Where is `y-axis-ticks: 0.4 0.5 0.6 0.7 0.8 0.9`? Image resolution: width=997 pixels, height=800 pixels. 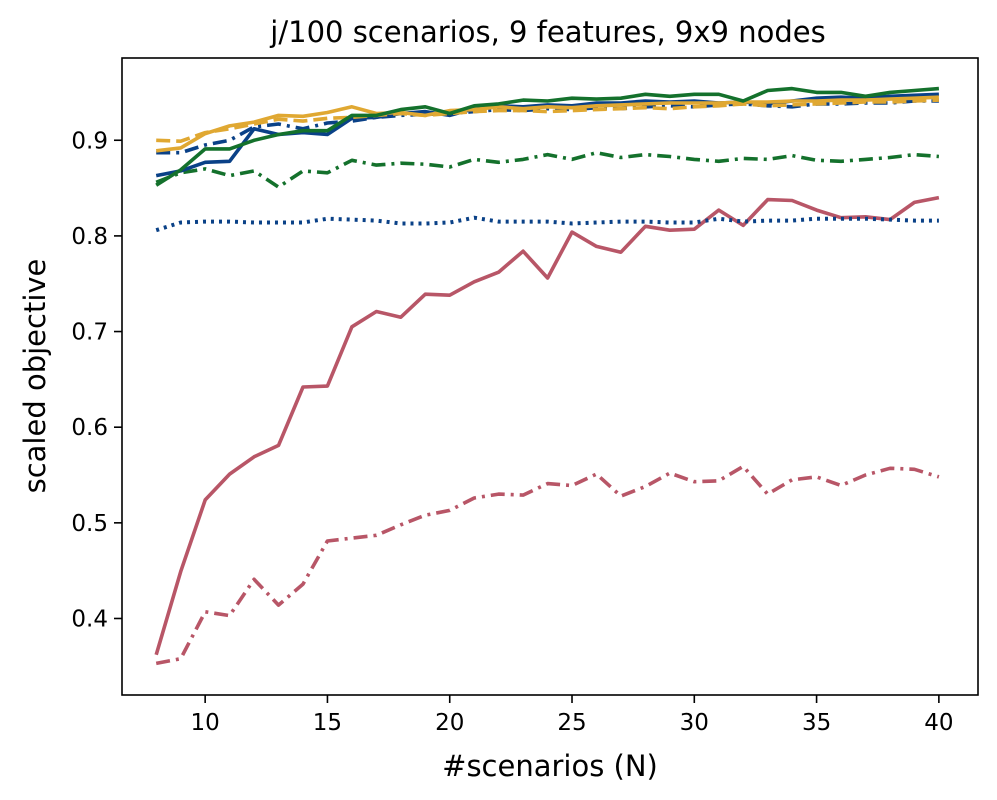
y-axis-ticks: 0.4 0.5 0.6 0.7 0.8 0.9 is located at coordinates (96, 380).